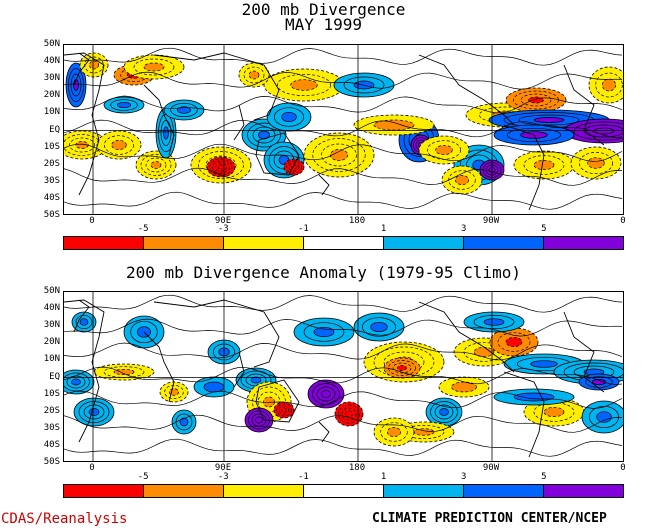 The width and height of the screenshot is (647, 532). I want to click on lat-tick-label: 30N, so click(51, 78).